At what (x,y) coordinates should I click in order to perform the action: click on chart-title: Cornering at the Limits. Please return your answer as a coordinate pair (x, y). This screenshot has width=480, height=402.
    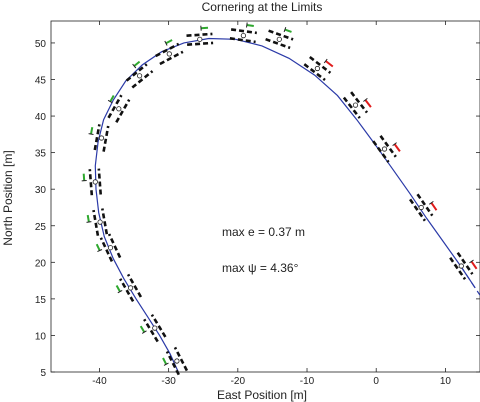
    Looking at the image, I should click on (262, 7).